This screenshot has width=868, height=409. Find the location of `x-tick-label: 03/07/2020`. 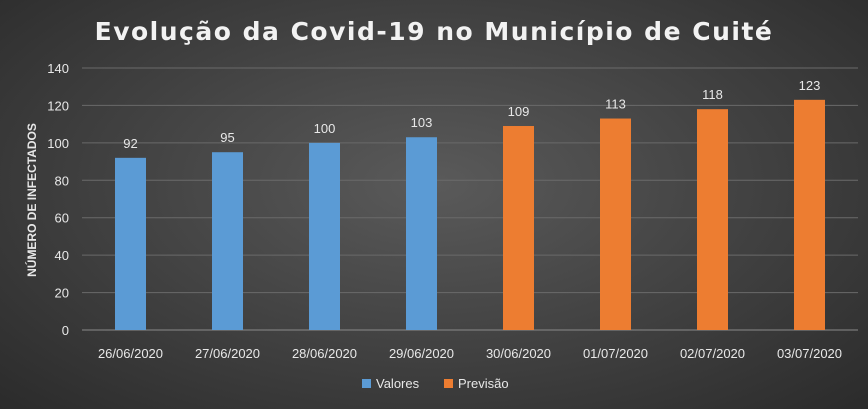

x-tick-label: 03/07/2020 is located at coordinates (809, 353).